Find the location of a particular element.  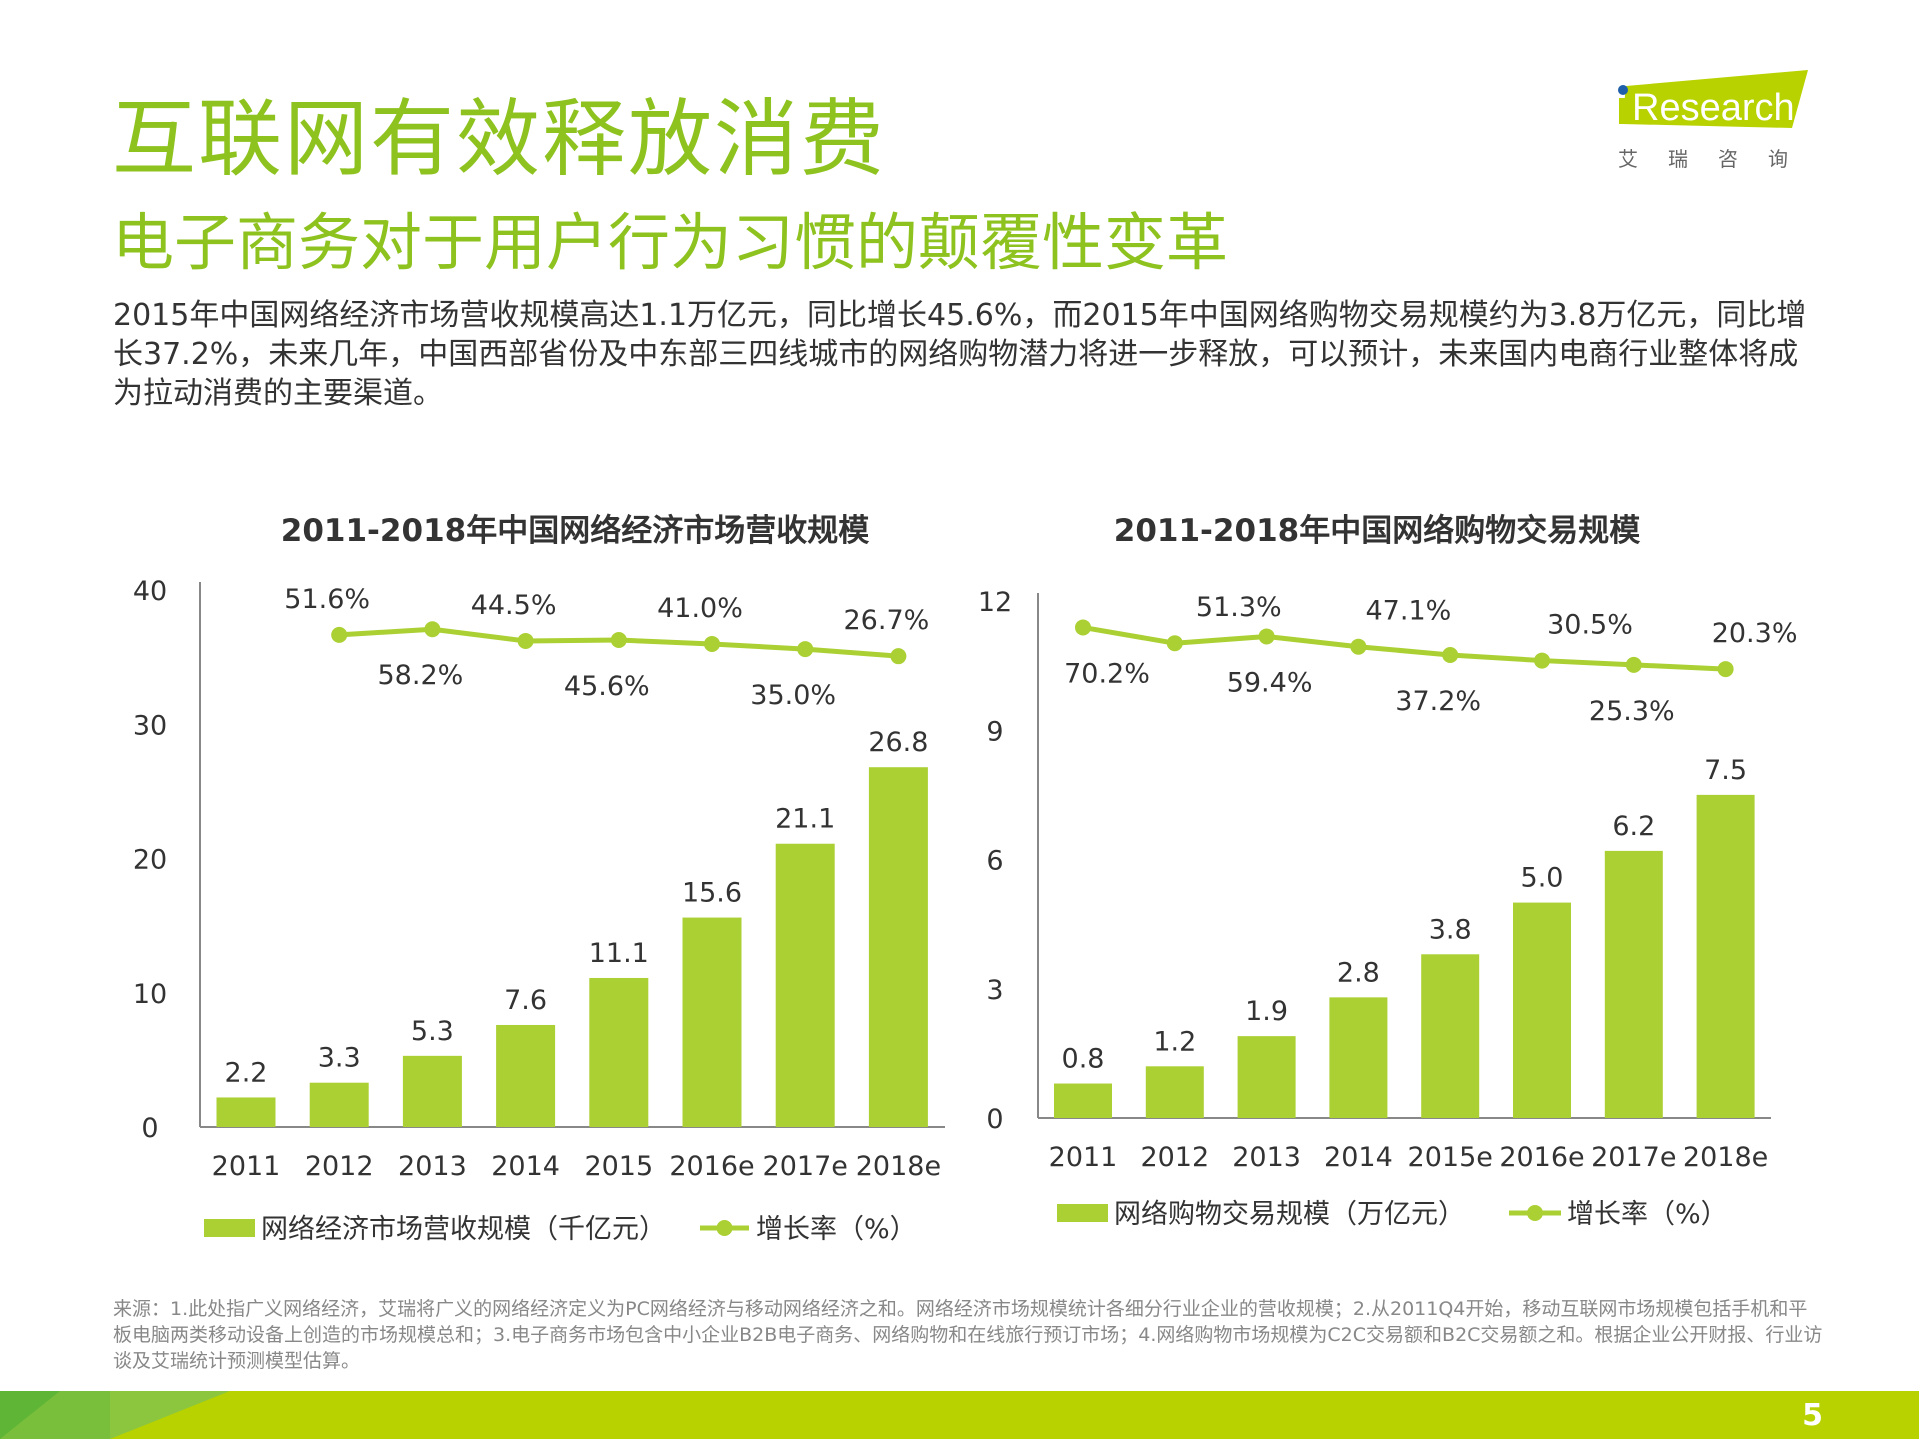

page-title: 互联网有效释放消费 is located at coordinates (499, 139).